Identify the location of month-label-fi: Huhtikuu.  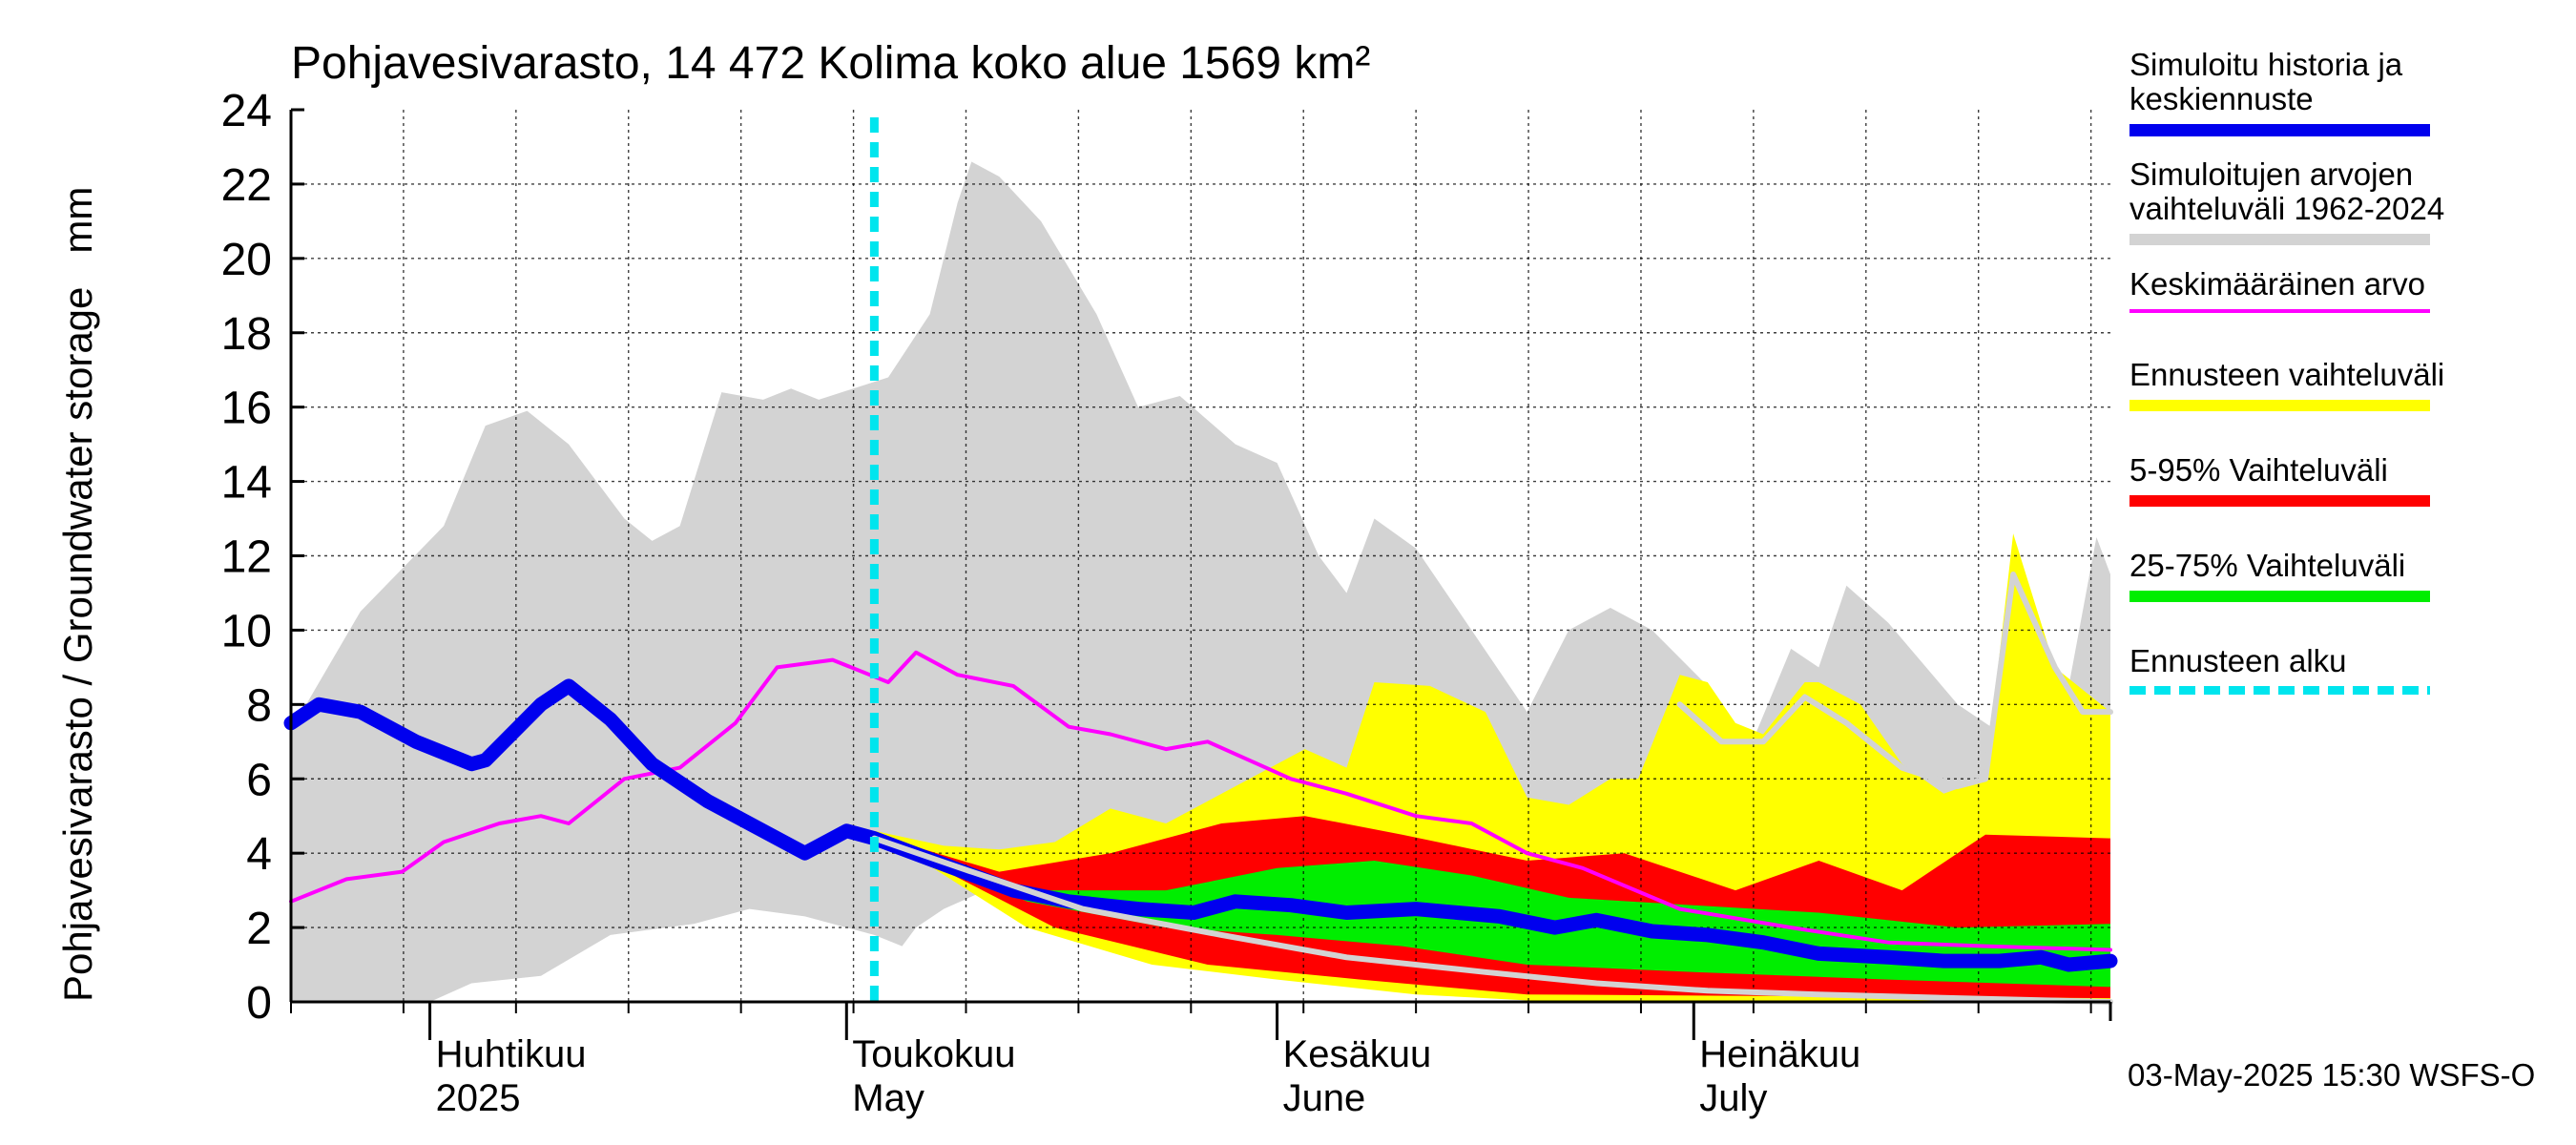
(511, 1054).